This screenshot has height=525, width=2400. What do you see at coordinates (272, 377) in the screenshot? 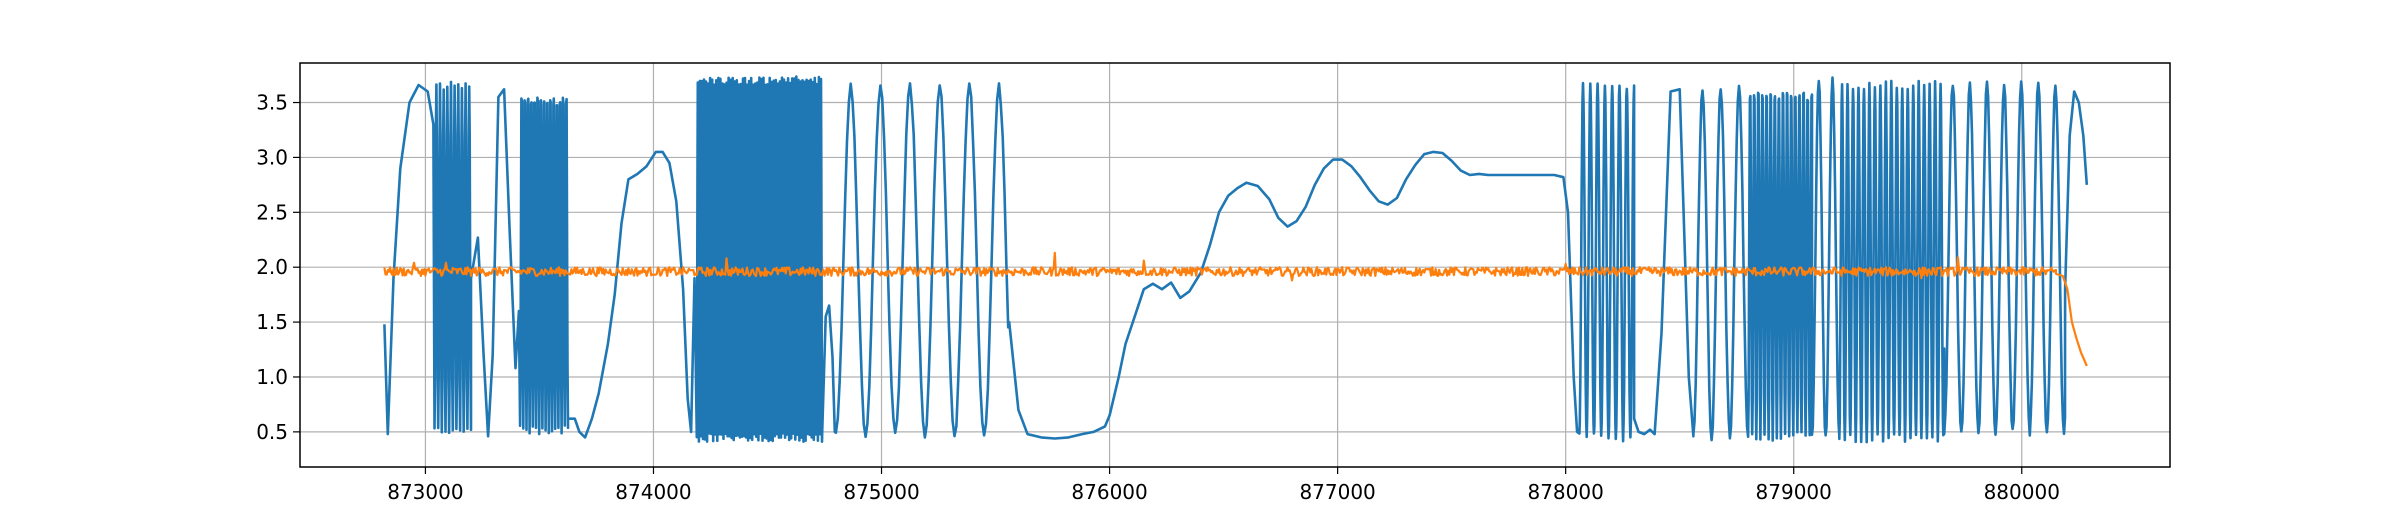
I see `y-tick-label: 1.0` at bounding box center [272, 377].